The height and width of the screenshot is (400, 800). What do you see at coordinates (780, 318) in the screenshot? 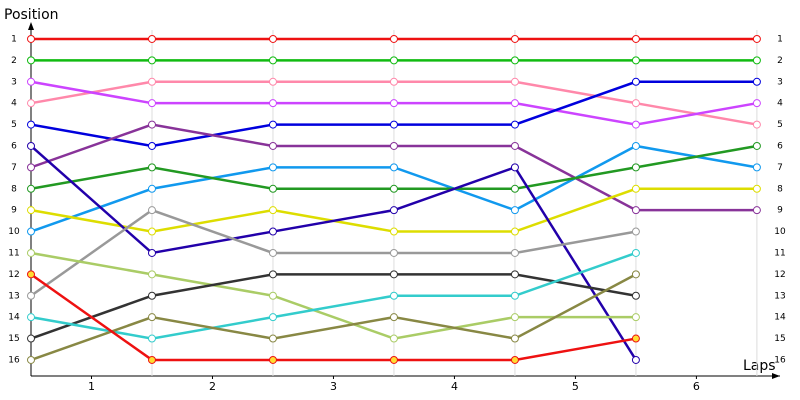
I see `y-tick-label-right: 14` at bounding box center [780, 318].